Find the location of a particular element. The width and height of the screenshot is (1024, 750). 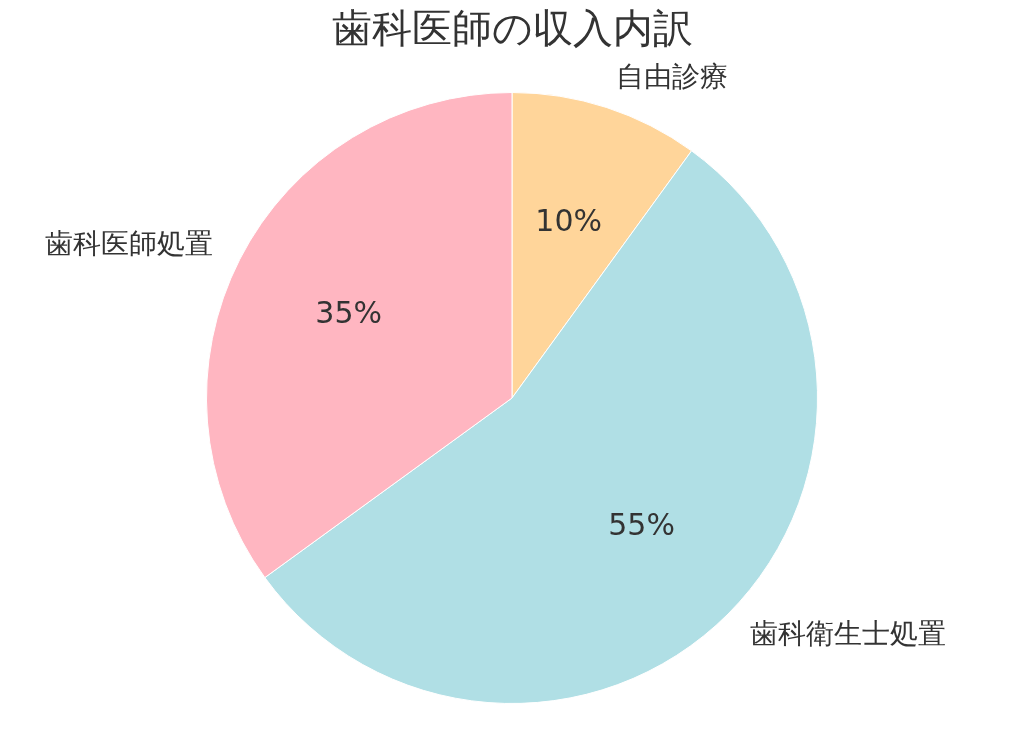

slice-label: 歯科衛生士処置 is located at coordinates (847, 633).